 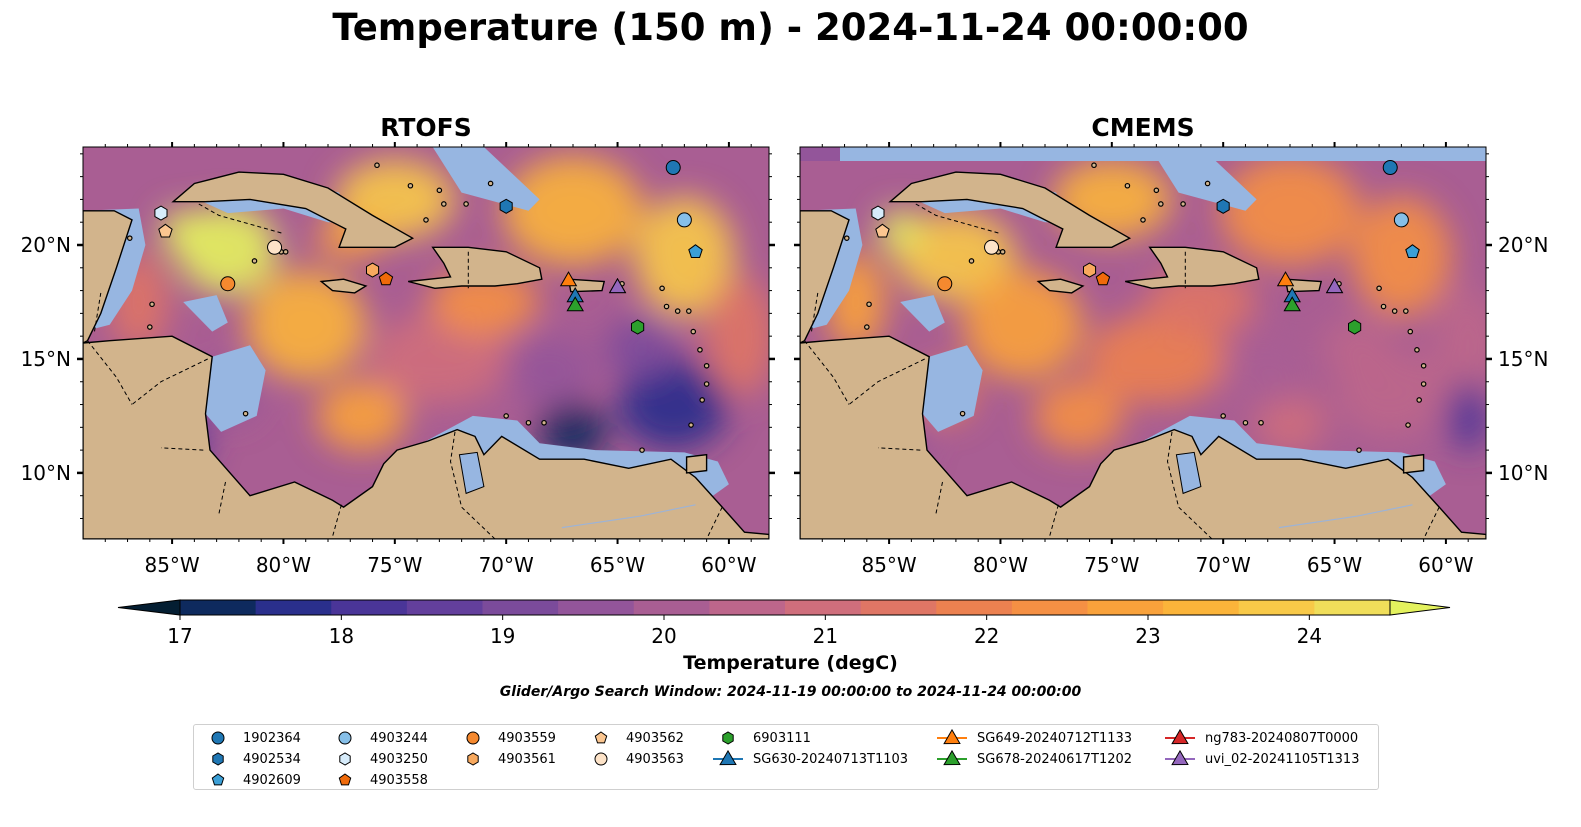 I want to click on colorbar-tick-label: 19, so click(x=502, y=636).